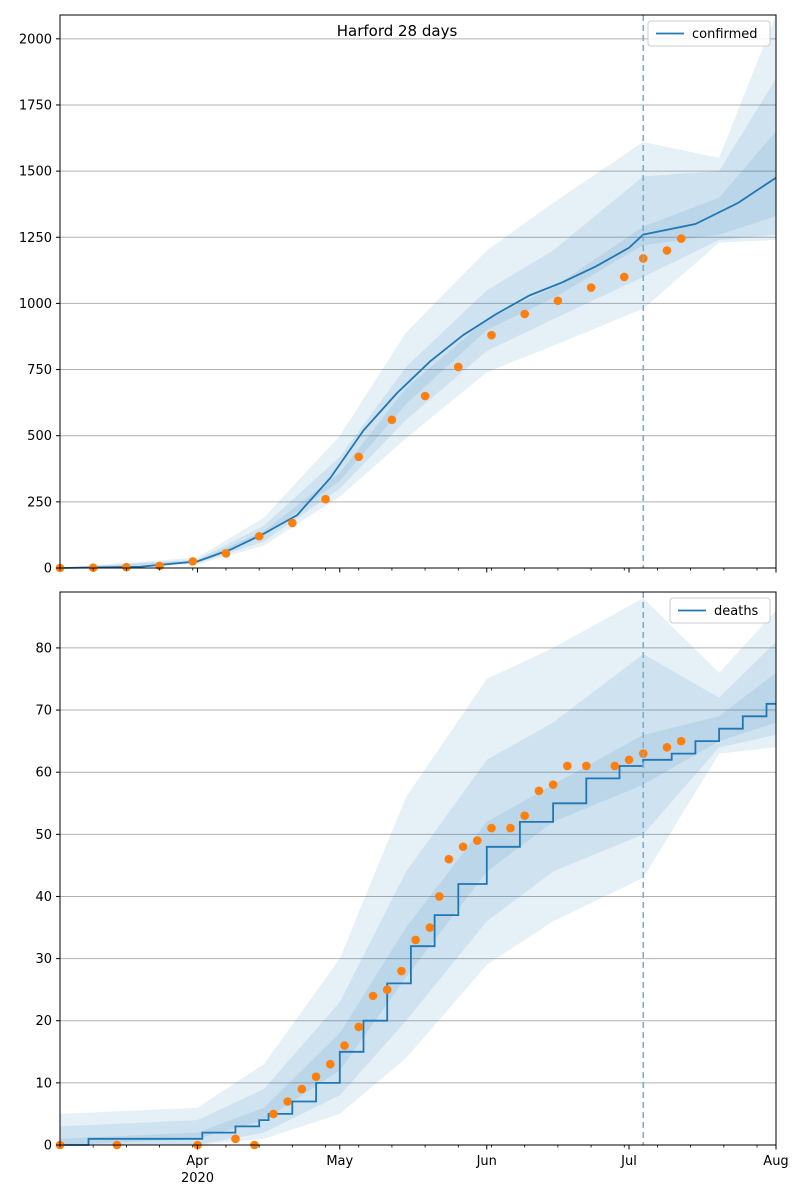 Image resolution: width=800 pixels, height=1204 pixels. Describe the element at coordinates (39, 502) in the screenshot. I see `y-tick-label: 250` at that location.